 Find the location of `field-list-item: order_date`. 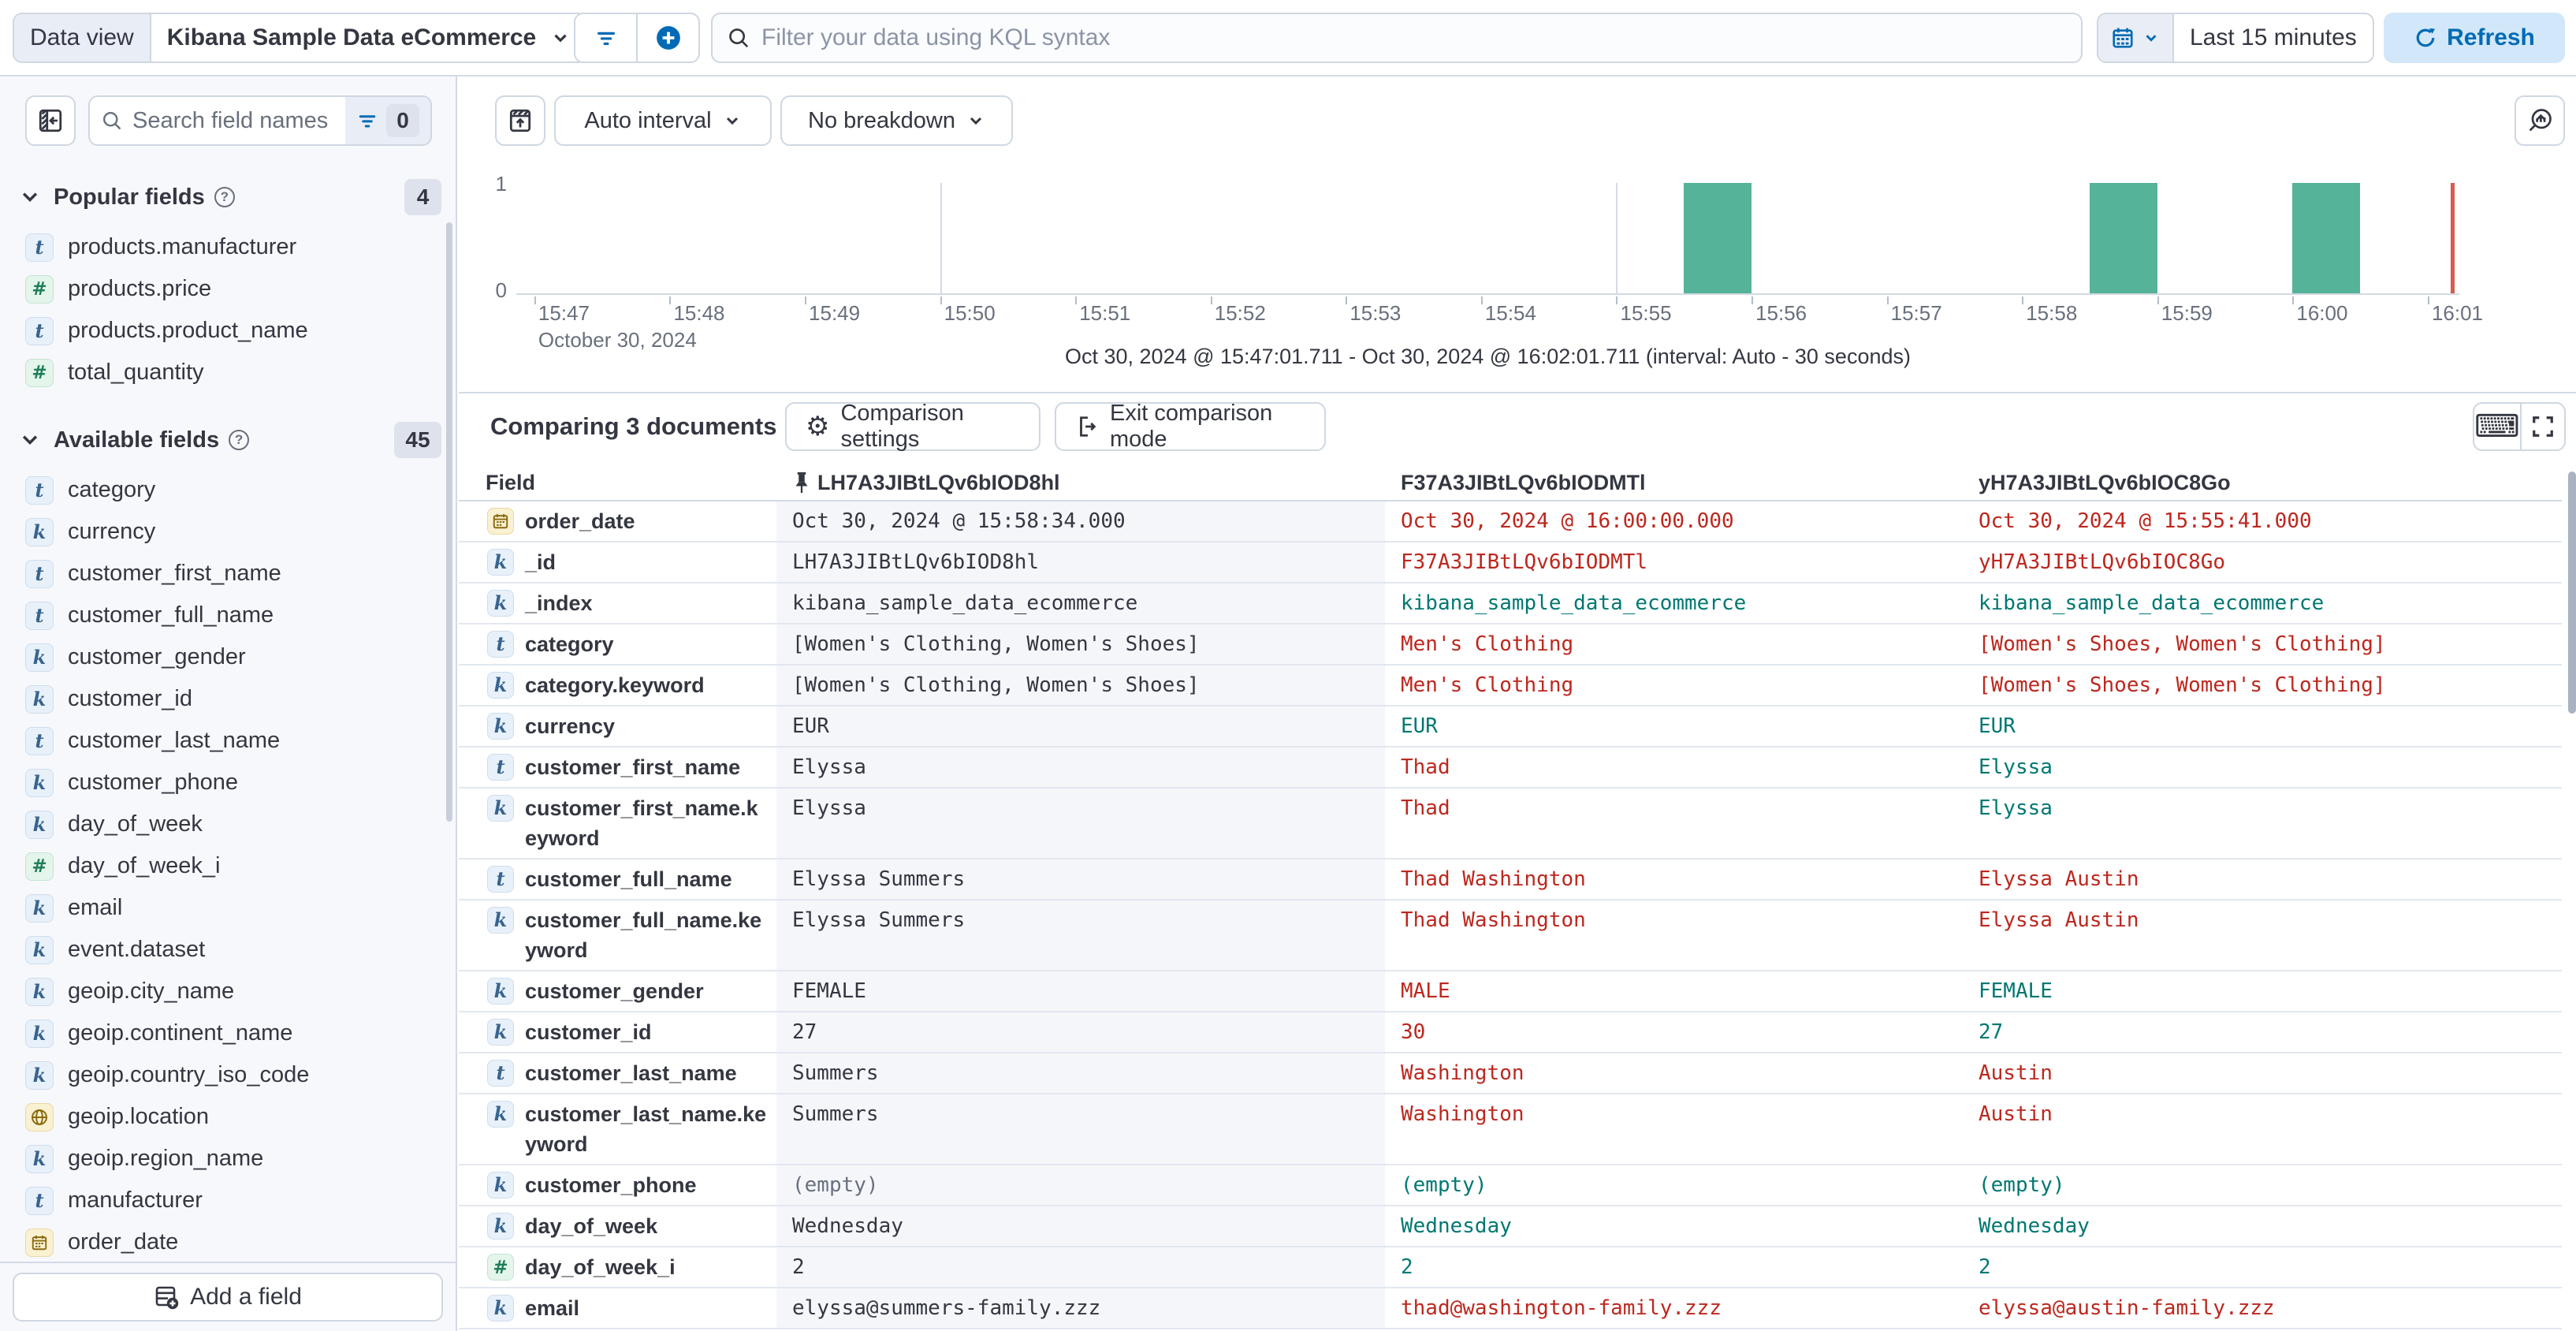

field-list-item: order_date is located at coordinates (227, 1241).